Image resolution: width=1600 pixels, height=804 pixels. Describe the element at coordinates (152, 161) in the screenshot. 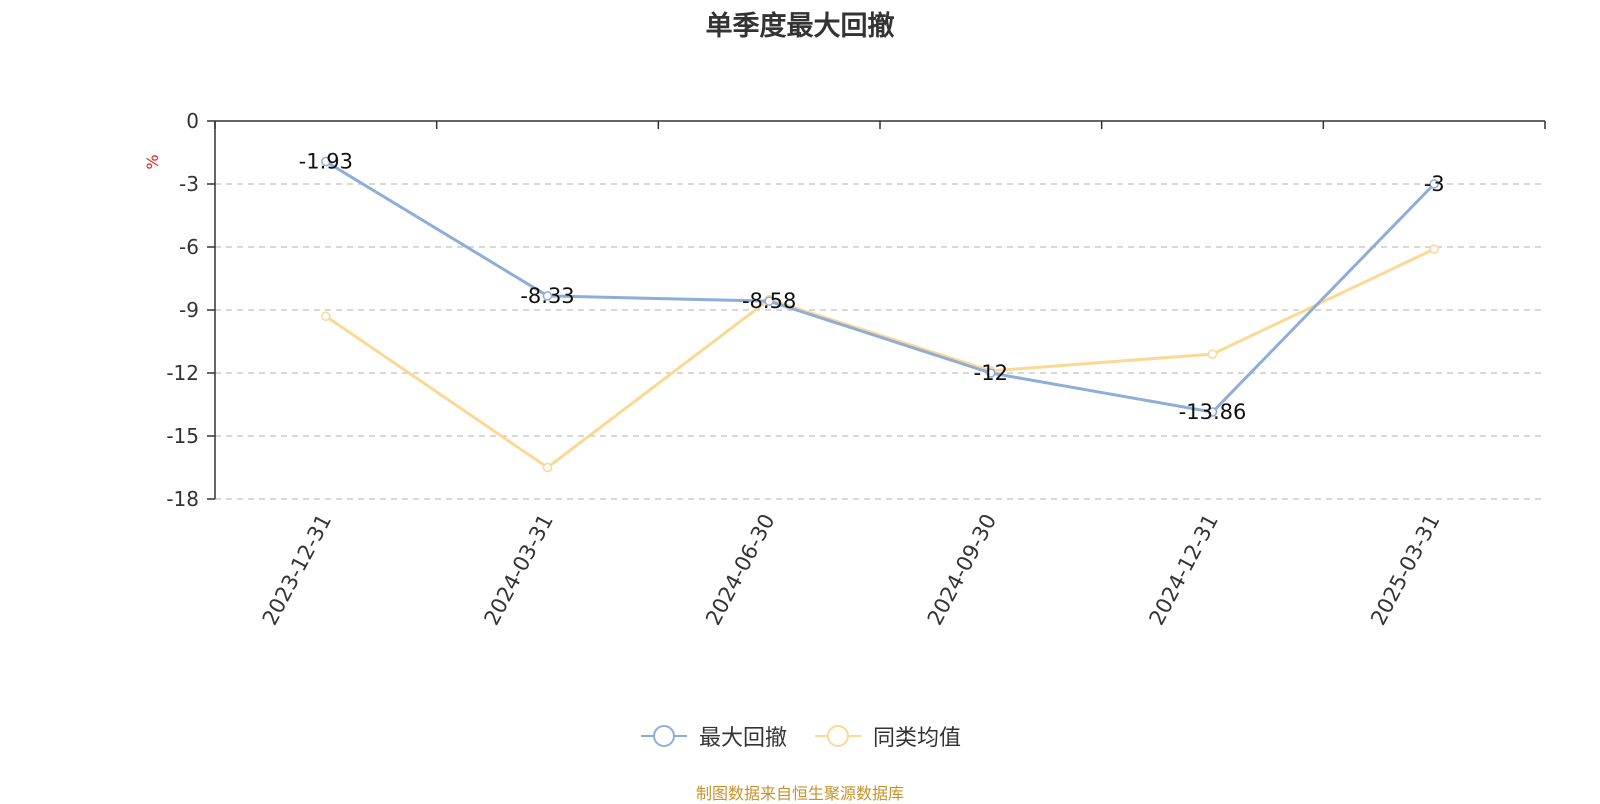

I see `y-axis-label: %` at that location.